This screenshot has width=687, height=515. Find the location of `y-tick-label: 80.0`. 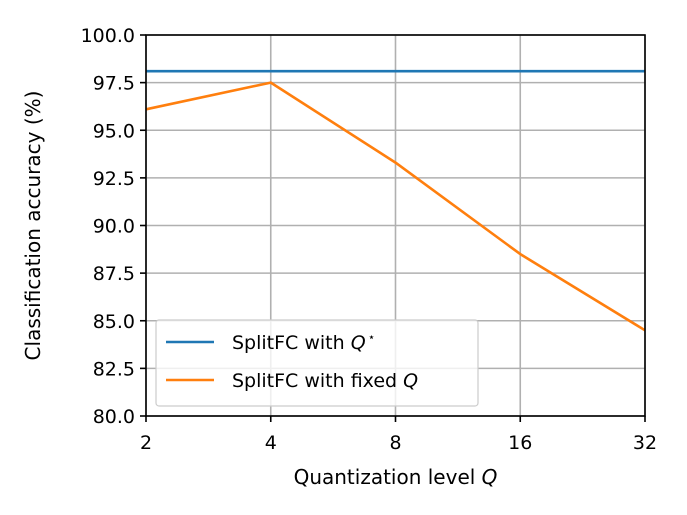

y-tick-label: 80.0 is located at coordinates (114, 417).